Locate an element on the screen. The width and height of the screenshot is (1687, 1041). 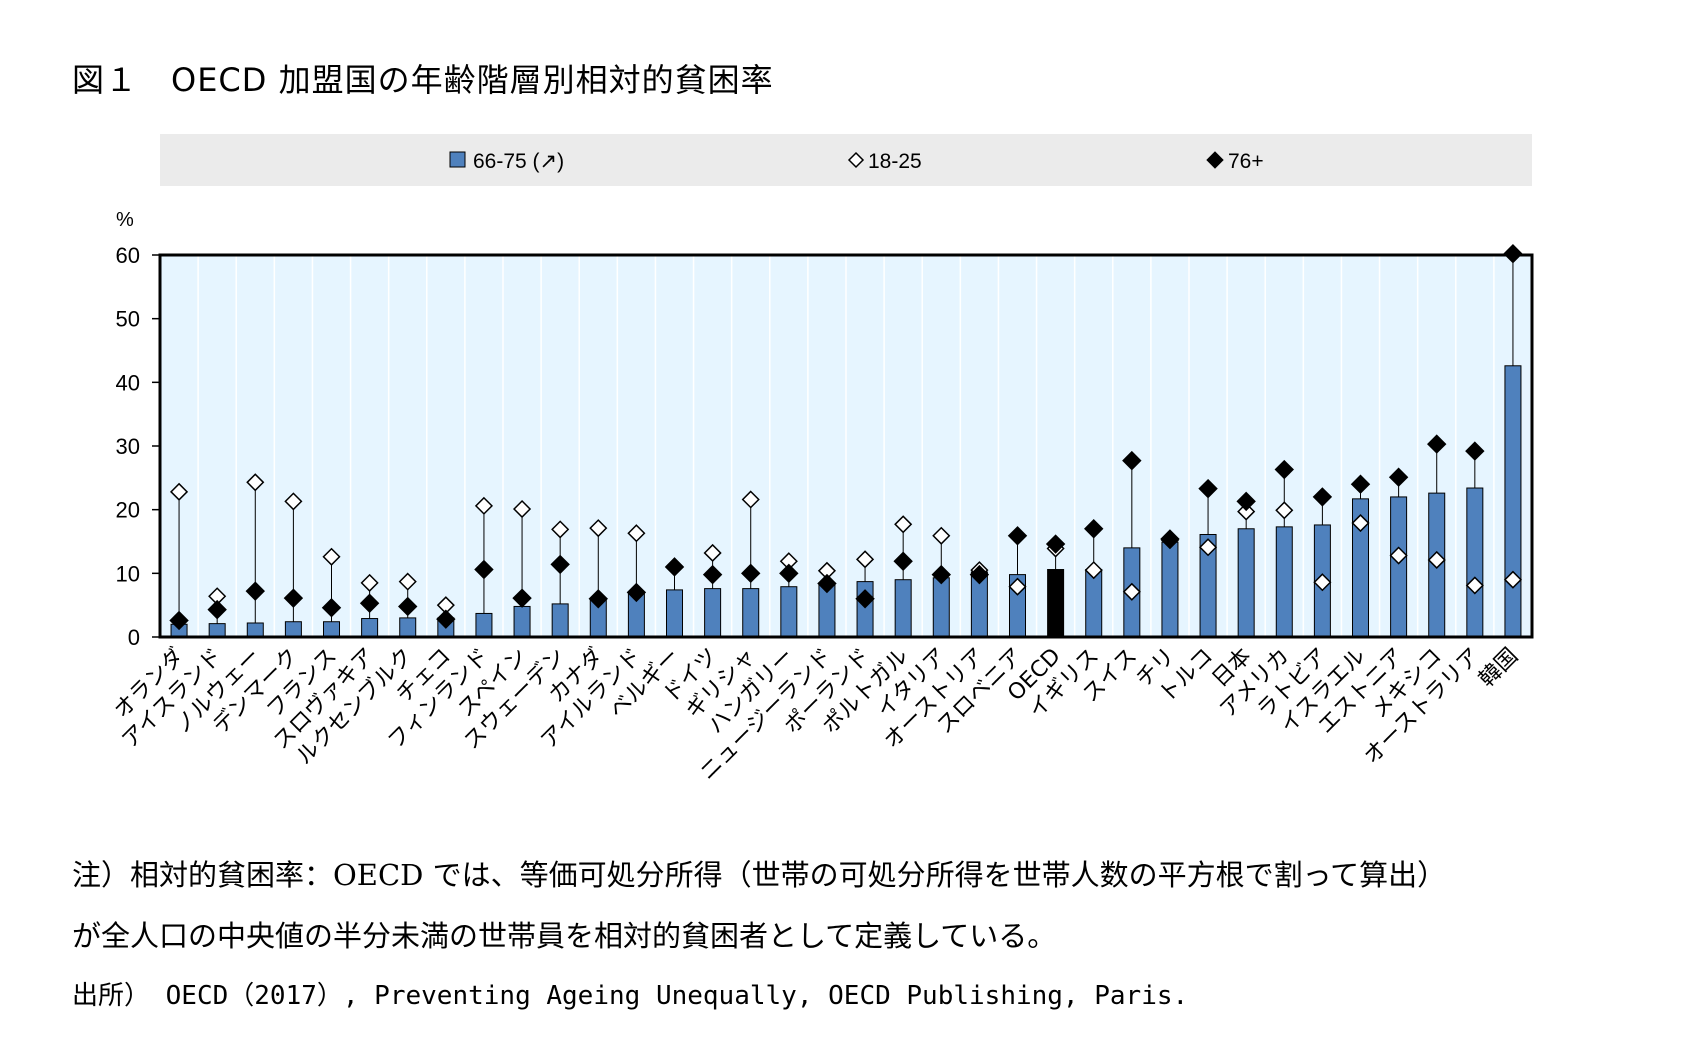
bar-oecd is located at coordinates (1056, 603).